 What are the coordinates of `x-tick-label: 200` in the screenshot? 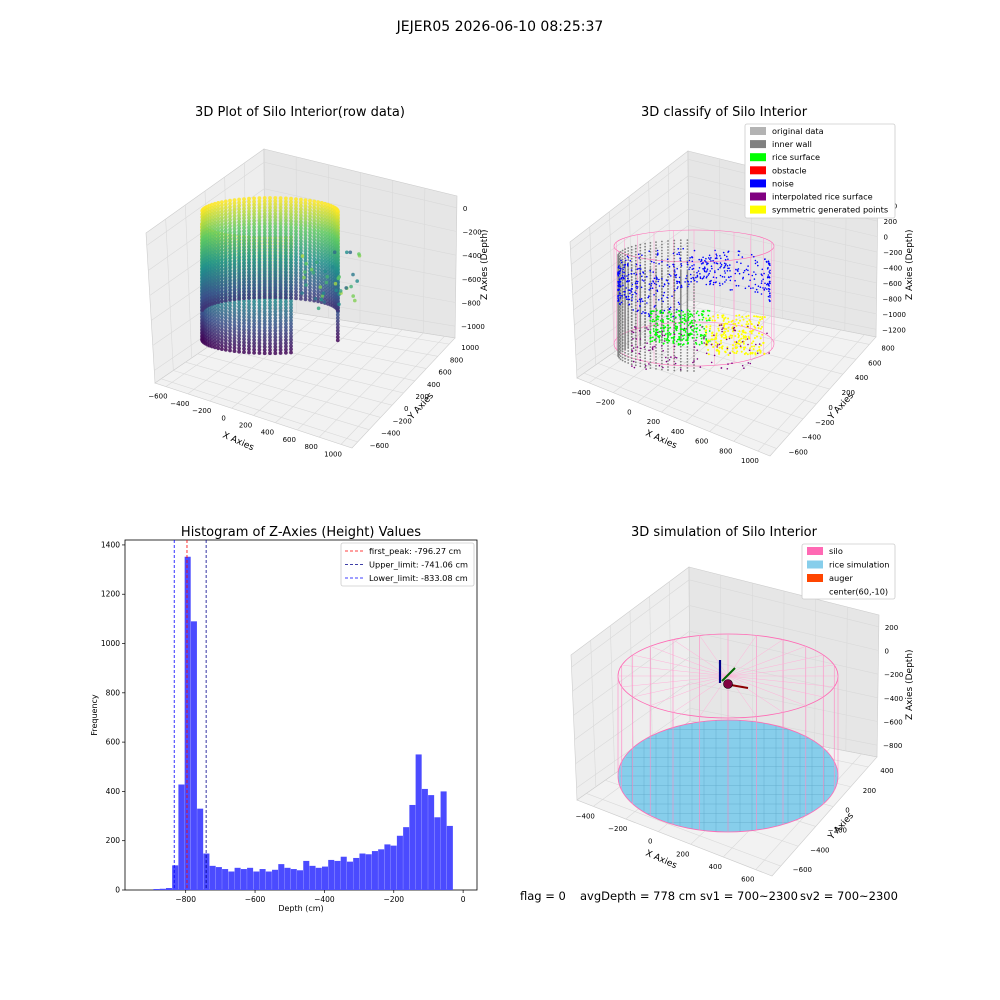 It's located at (245, 426).